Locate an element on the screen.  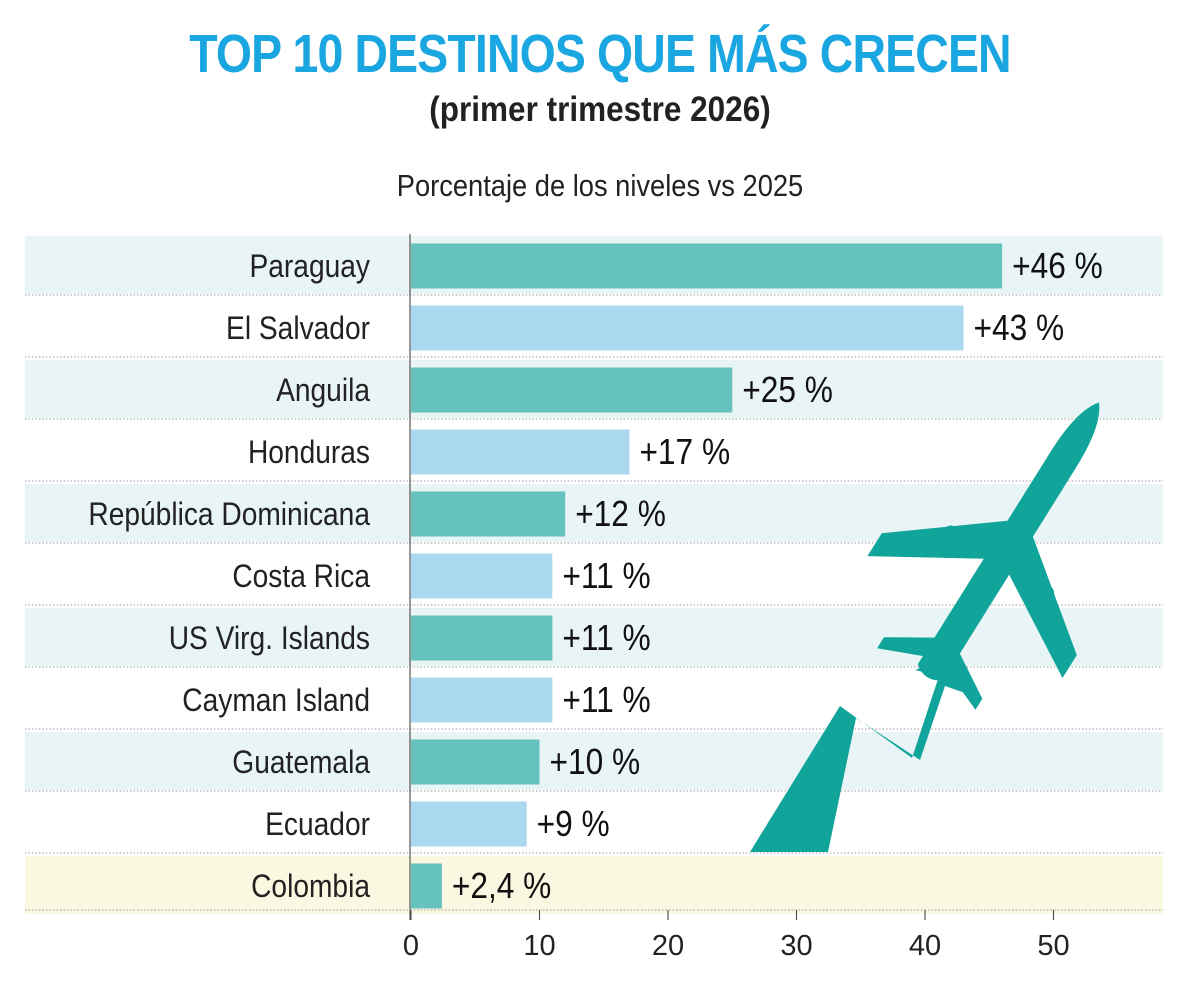
data-label: +43 % is located at coordinates (1019, 328).